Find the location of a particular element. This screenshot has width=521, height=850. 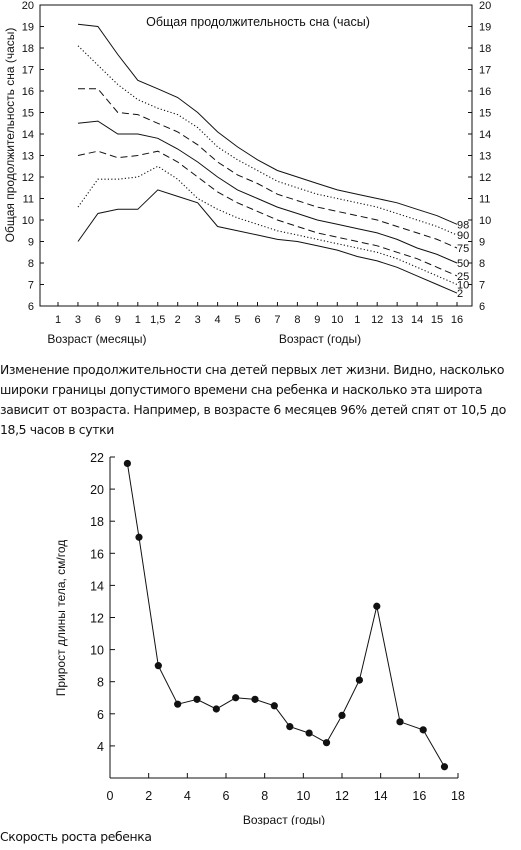

growth-chart-y-ticks: 4 6 8 10 12 14 16 18 20 22 is located at coordinates (102, 602).